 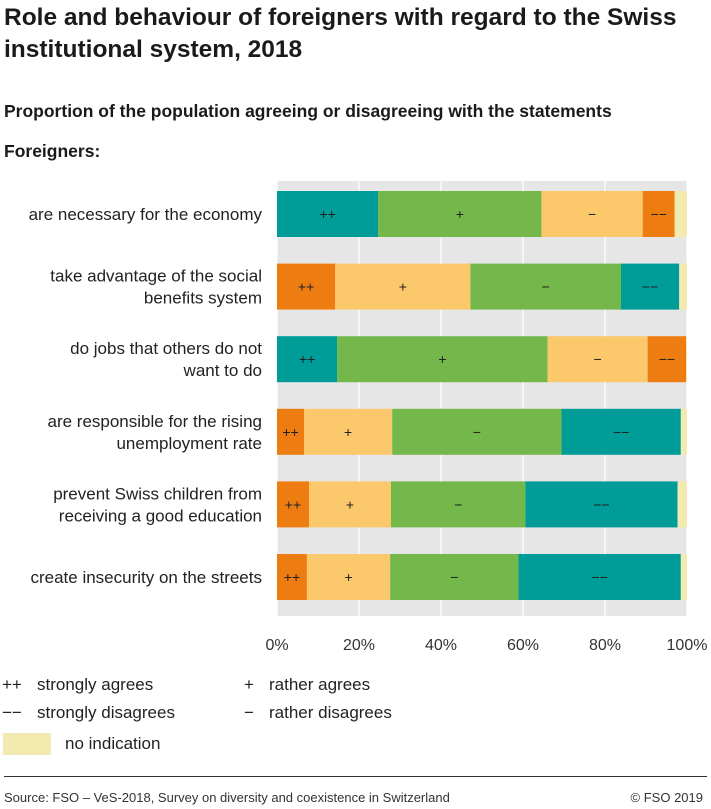 What do you see at coordinates (441, 645) in the screenshot?
I see `x-tick-label: 40%` at bounding box center [441, 645].